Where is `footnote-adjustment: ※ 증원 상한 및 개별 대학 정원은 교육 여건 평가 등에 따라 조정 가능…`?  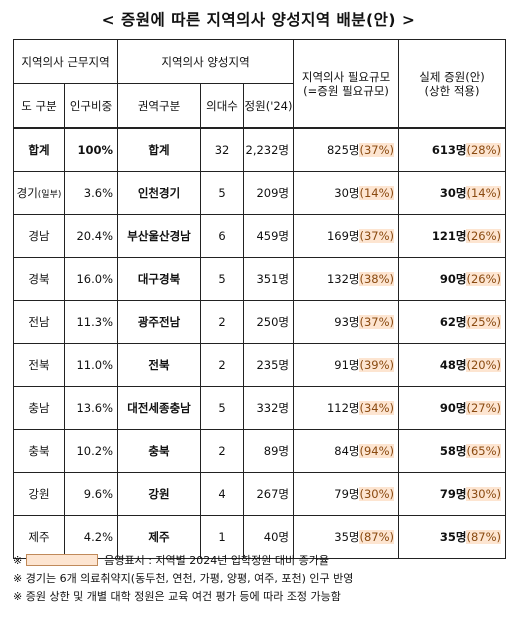 footnote-adjustment: ※ 증원 상한 및 개별 대학 정원은 교육 여건 평가 등에 따라 조정 가능… is located at coordinates (177, 596).